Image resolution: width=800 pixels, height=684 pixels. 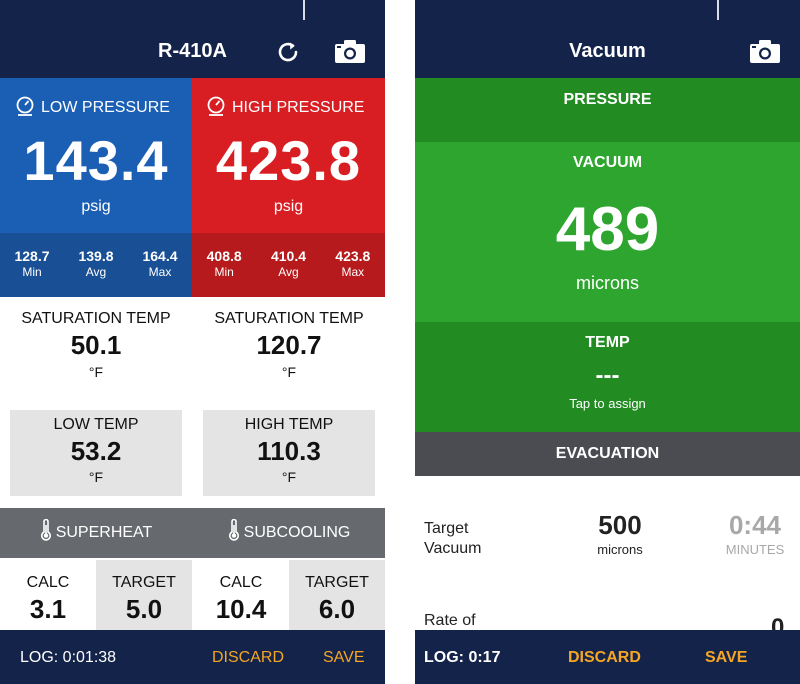 I want to click on high-pressure-label: HIGH PRESSURE, so click(x=298, y=107).